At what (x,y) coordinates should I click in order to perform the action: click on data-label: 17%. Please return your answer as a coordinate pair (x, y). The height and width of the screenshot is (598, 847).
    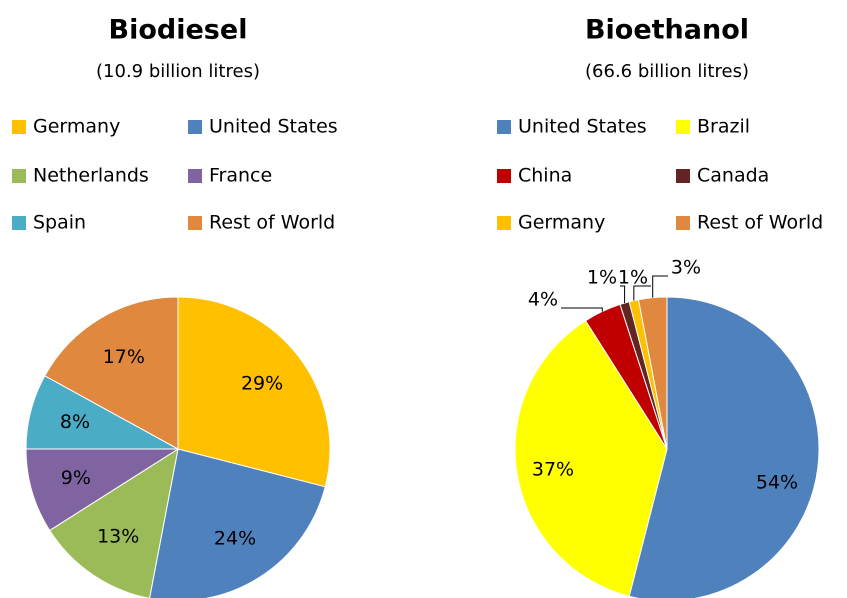
    Looking at the image, I should click on (124, 357).